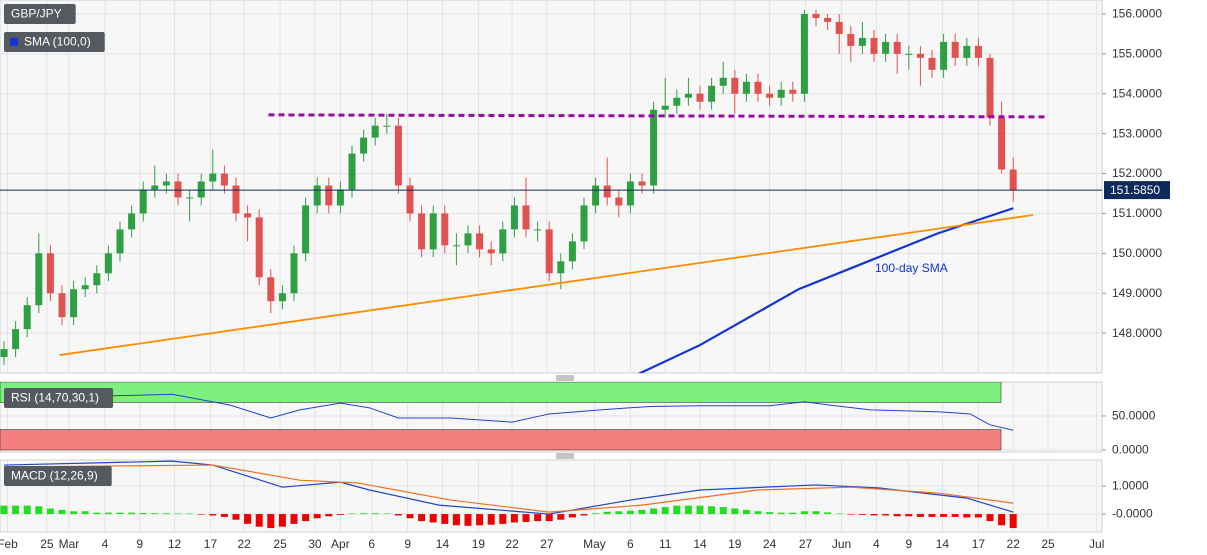  What do you see at coordinates (508, 488) in the screenshot?
I see `macd-line` at bounding box center [508, 488].